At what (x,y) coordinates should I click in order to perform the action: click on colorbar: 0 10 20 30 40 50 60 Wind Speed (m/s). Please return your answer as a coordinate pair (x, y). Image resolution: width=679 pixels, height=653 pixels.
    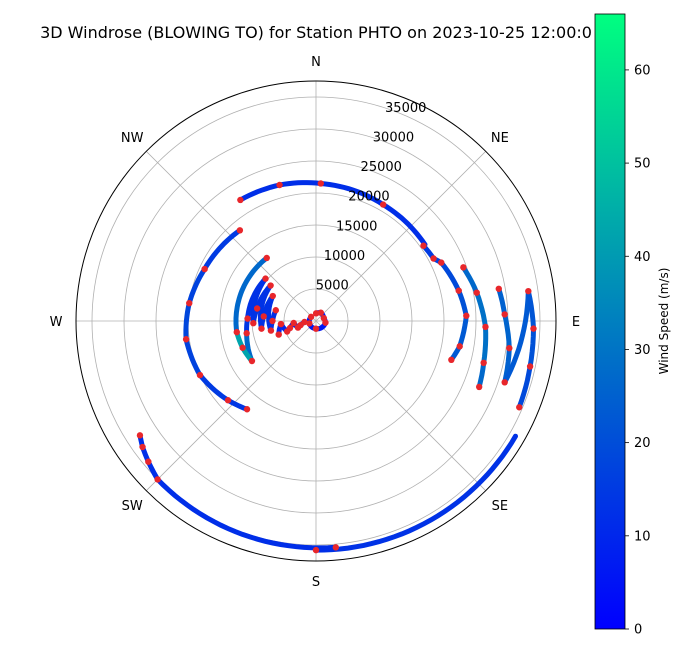
    Looking at the image, I should click on (632, 325).